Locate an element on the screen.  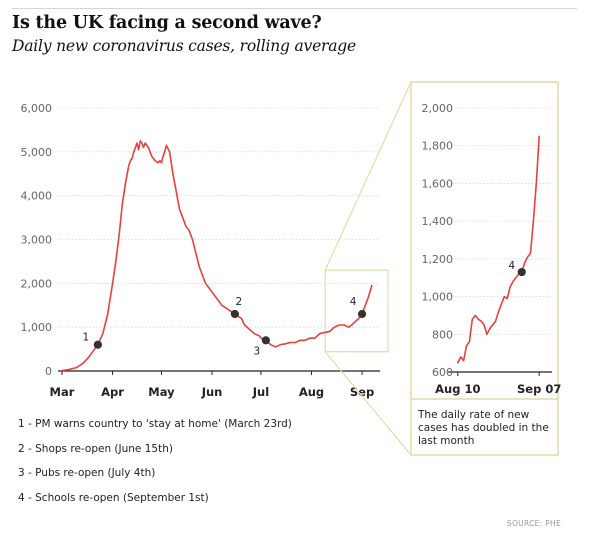
main-chart-x-axis: Mar Apr May Jun Jul Aug Sep is located at coordinates (212, 385).